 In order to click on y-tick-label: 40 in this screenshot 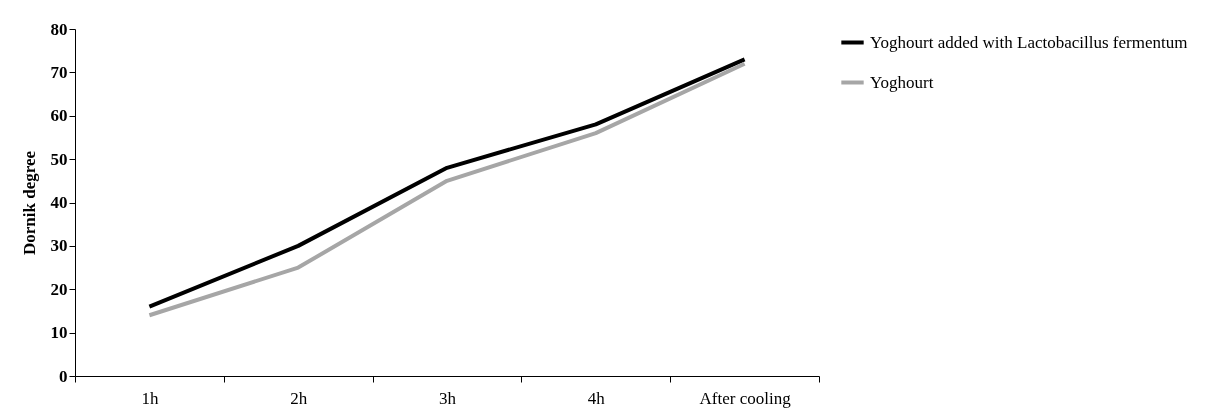, I will do `click(59, 202)`.